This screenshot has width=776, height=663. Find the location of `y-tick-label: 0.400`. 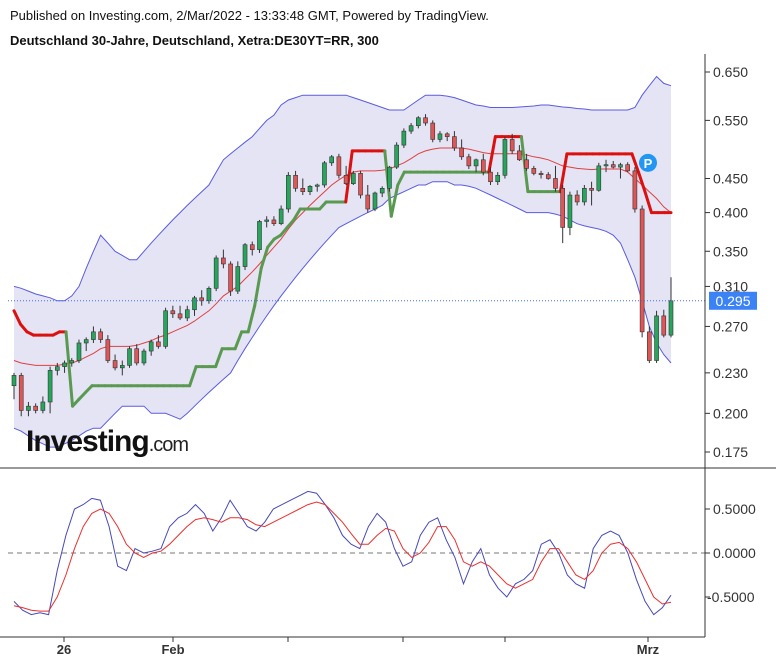

y-tick-label: 0.400 is located at coordinates (730, 213).